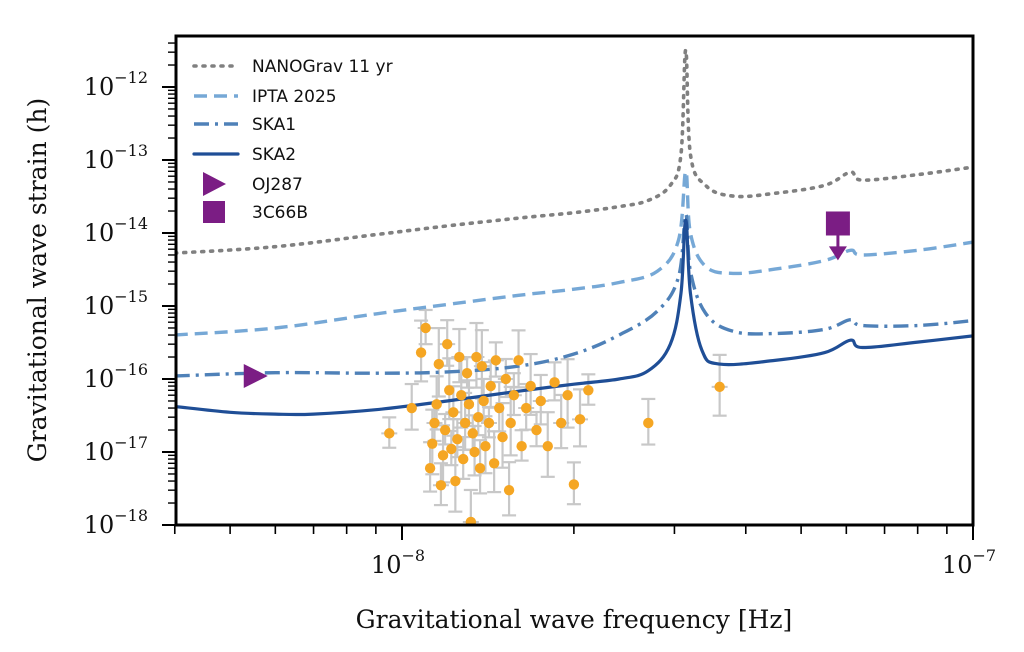 The height and width of the screenshot is (652, 1024). I want to click on y-tick-label: 10−14, so click(116, 230).